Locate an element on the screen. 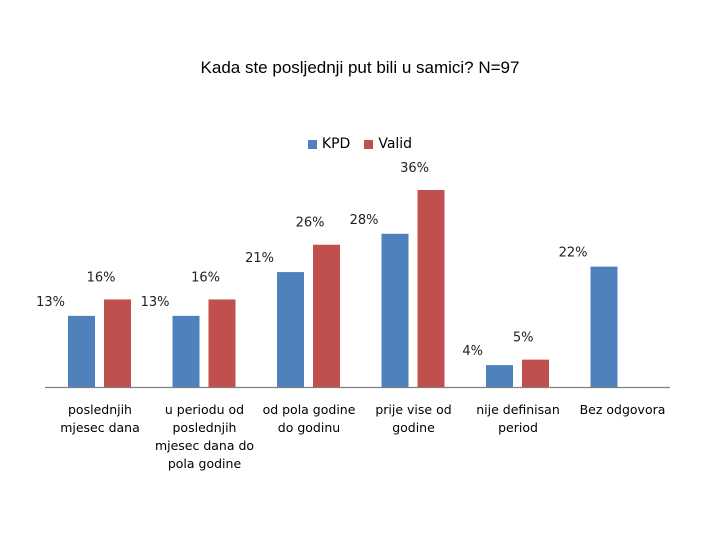  data-label-kpd-2: 21% is located at coordinates (259, 258).